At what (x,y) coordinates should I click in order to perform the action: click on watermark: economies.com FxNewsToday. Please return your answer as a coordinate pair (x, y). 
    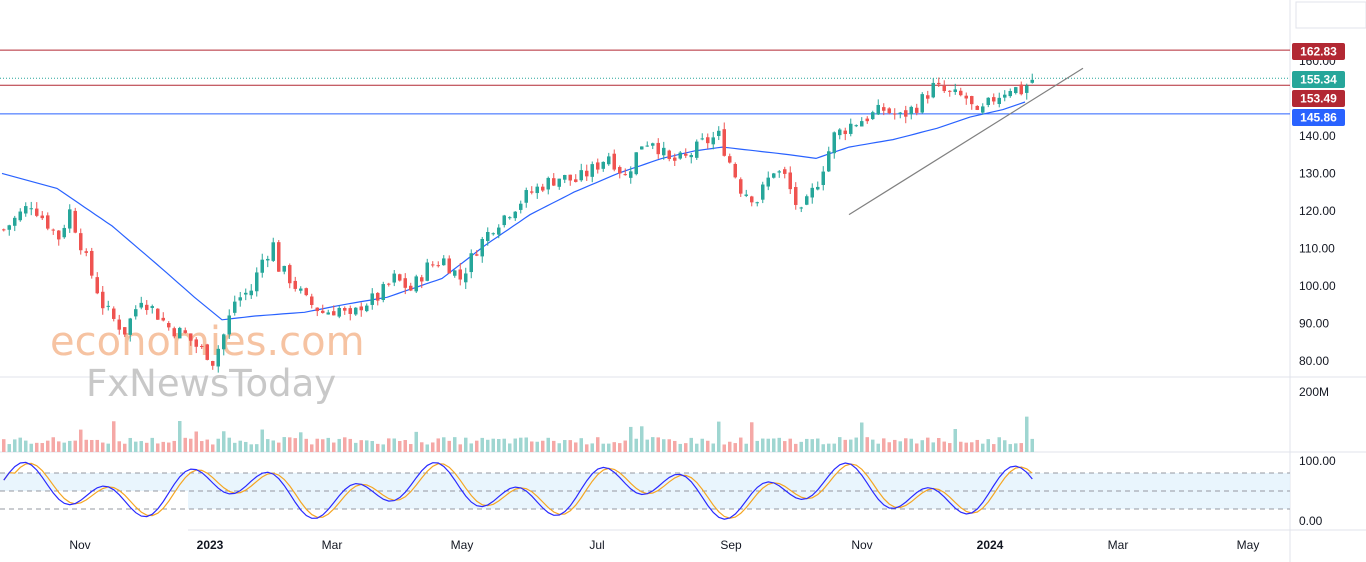
    Looking at the image, I should click on (207, 362).